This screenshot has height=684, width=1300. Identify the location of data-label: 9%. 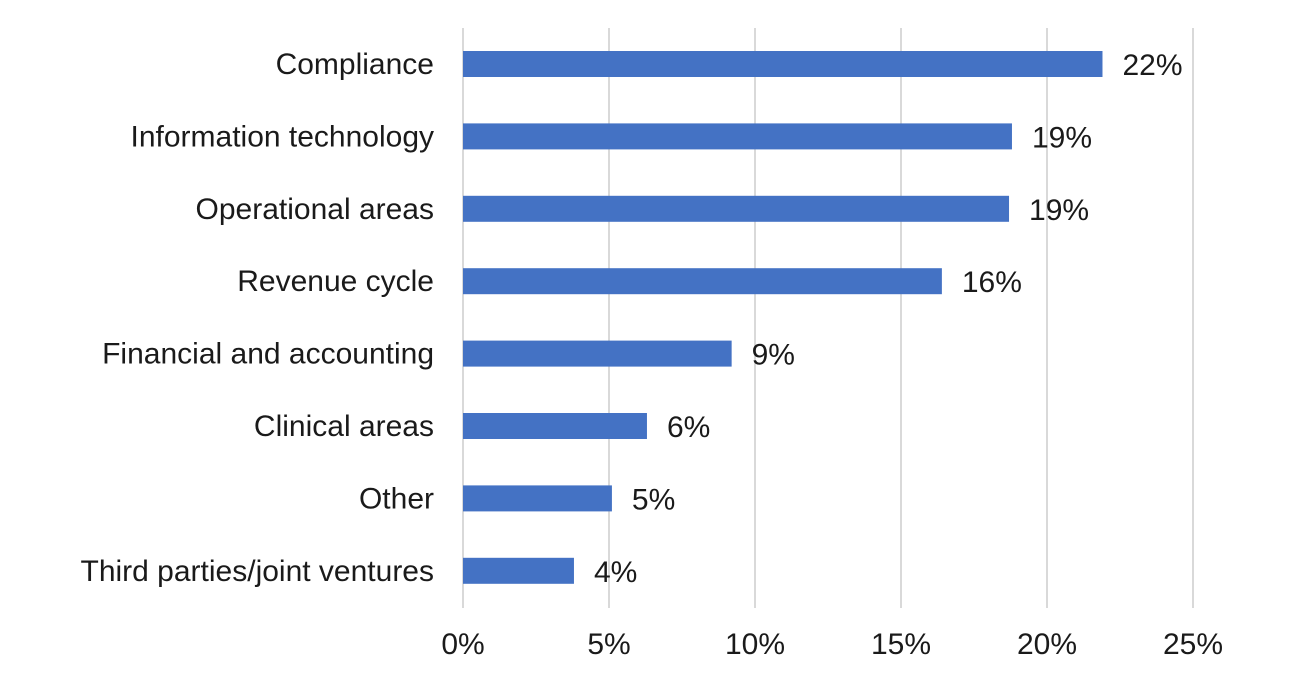
(773, 355).